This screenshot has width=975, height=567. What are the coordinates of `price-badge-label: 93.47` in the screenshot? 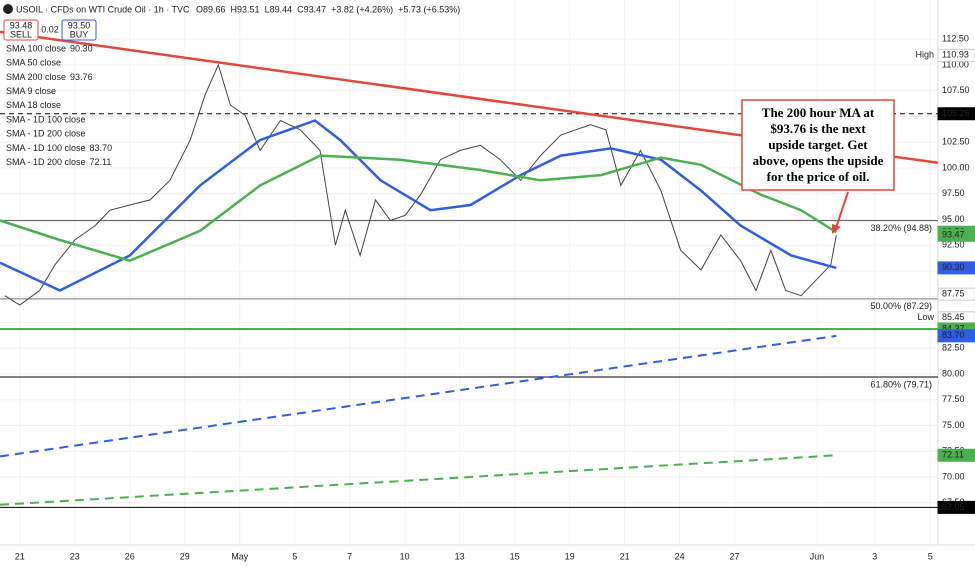 It's located at (953, 235).